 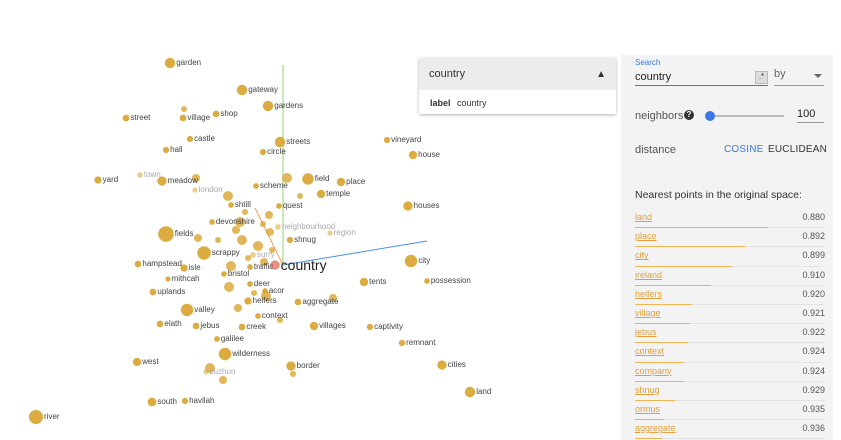 I want to click on point-streets, so click(x=280, y=142).